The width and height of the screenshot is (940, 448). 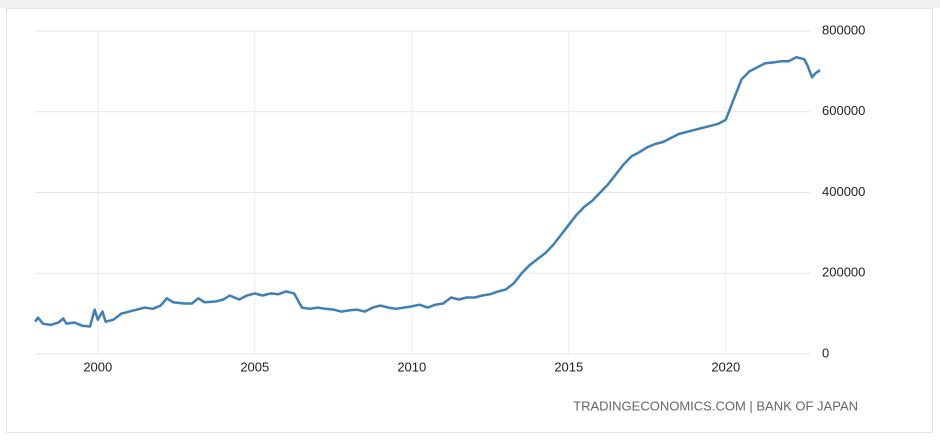 What do you see at coordinates (843, 191) in the screenshot?
I see `y-tick-label: 400000` at bounding box center [843, 191].